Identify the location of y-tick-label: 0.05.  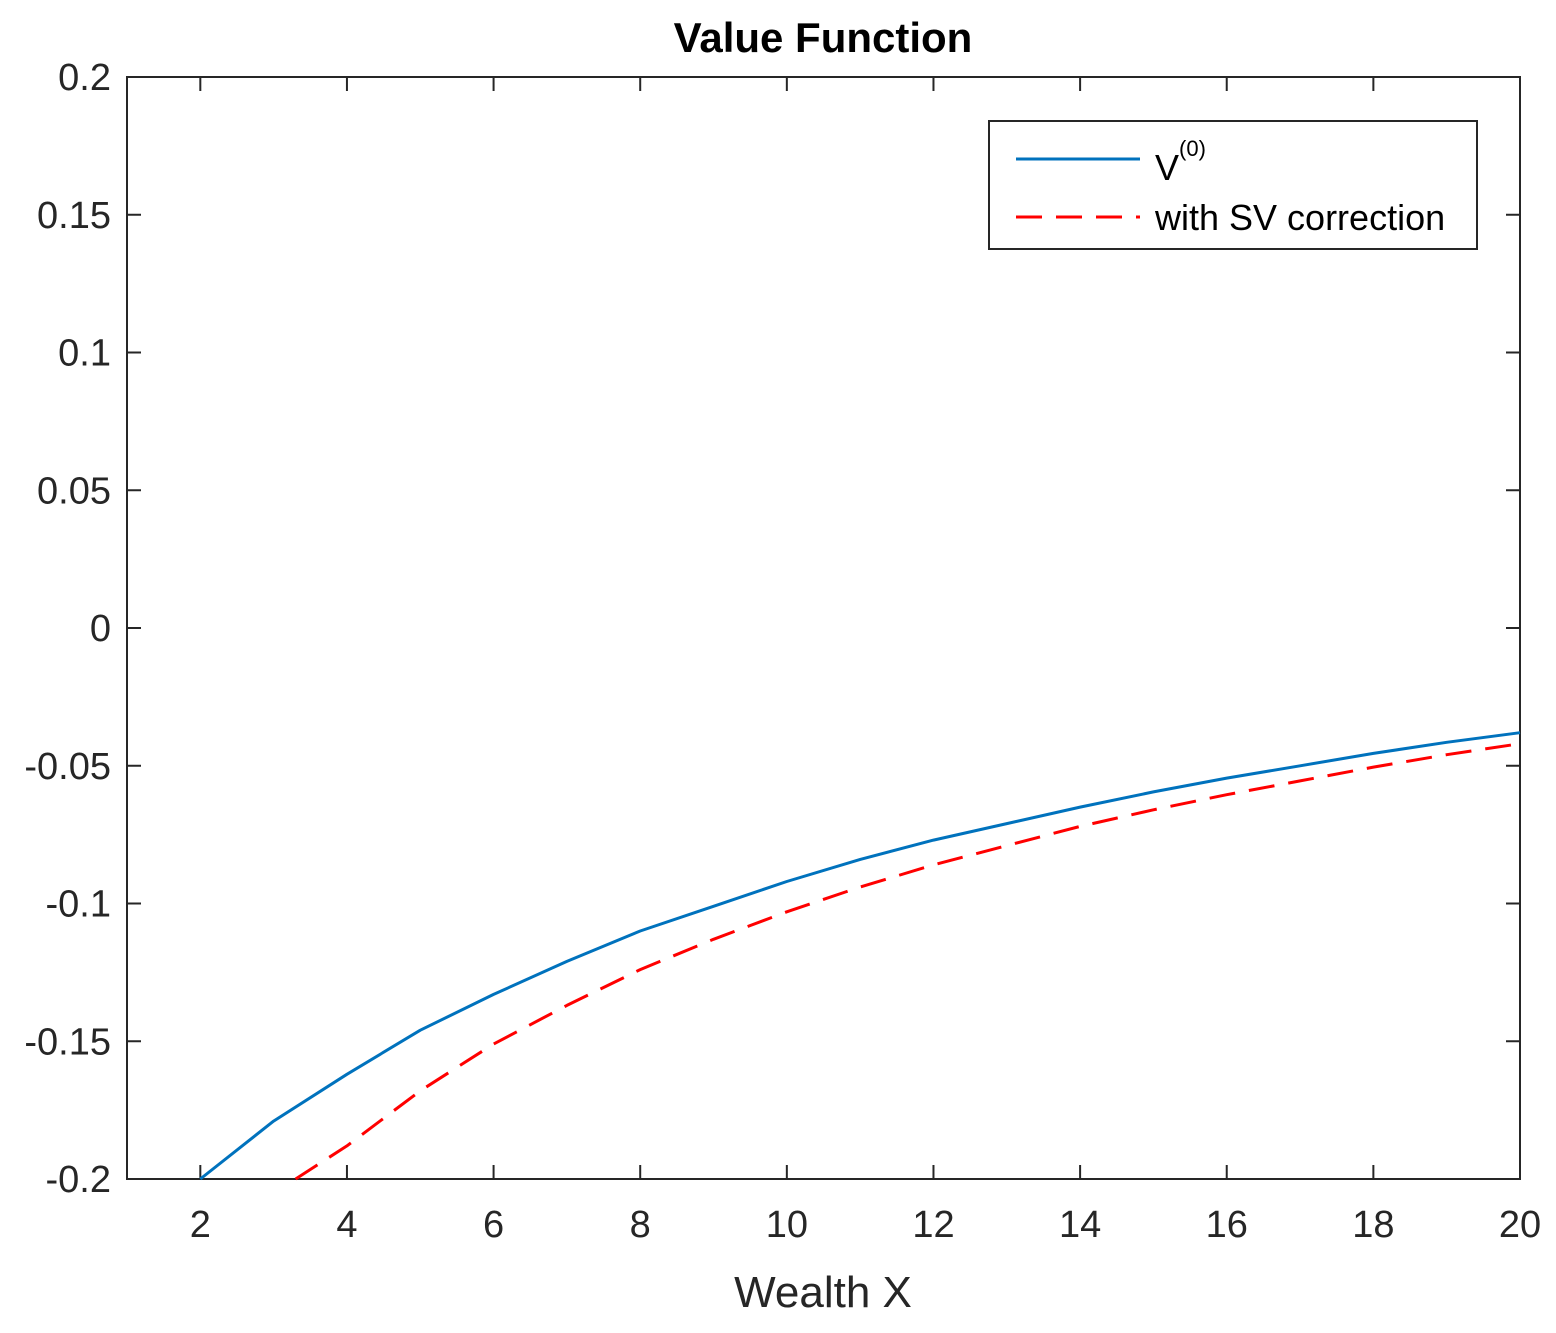
(74, 491).